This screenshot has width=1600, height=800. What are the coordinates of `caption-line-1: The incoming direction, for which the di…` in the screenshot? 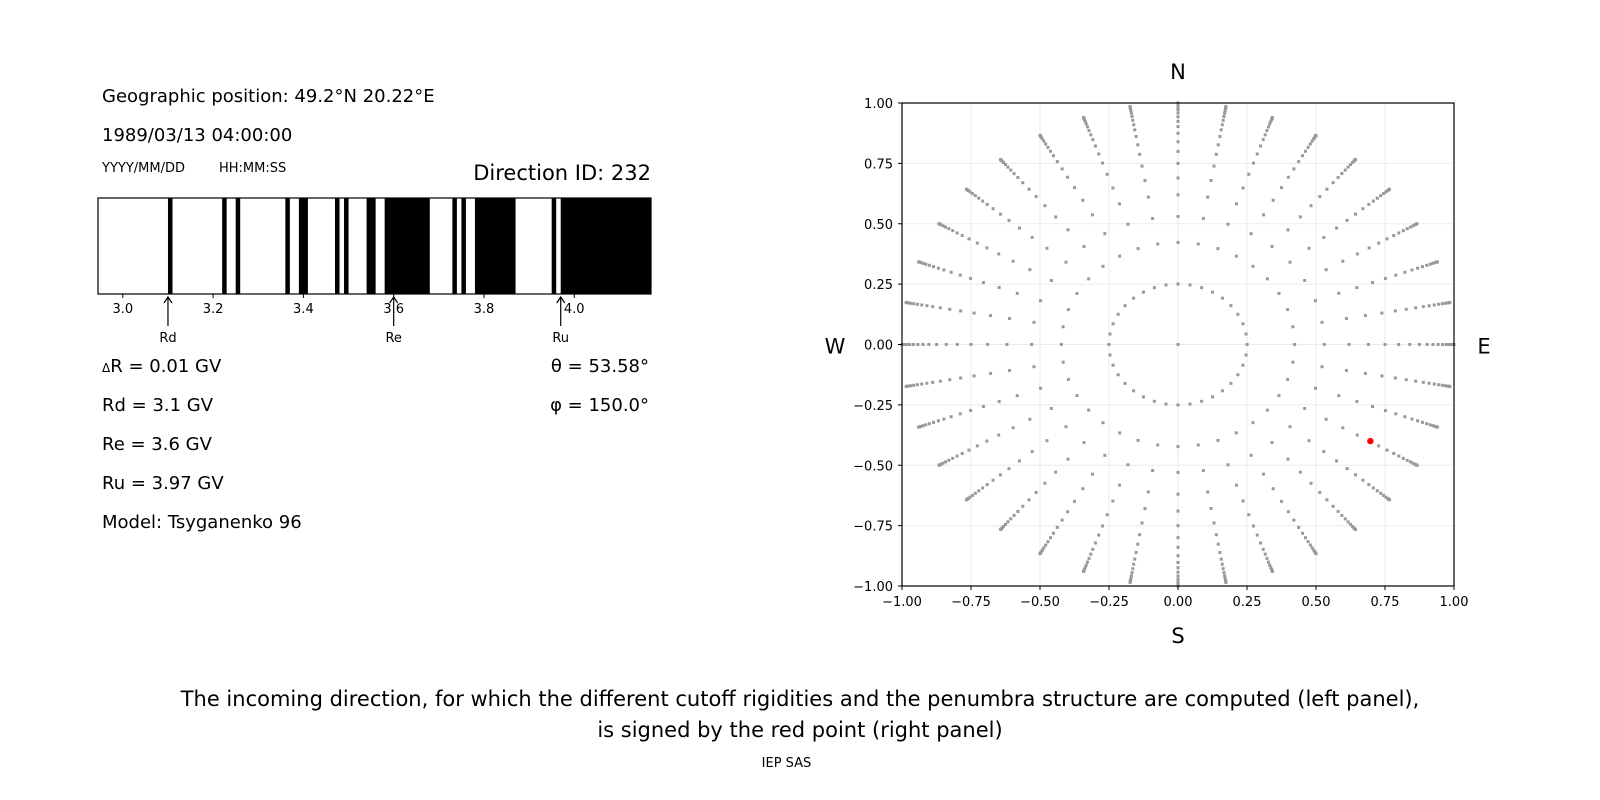 It's located at (800, 699).